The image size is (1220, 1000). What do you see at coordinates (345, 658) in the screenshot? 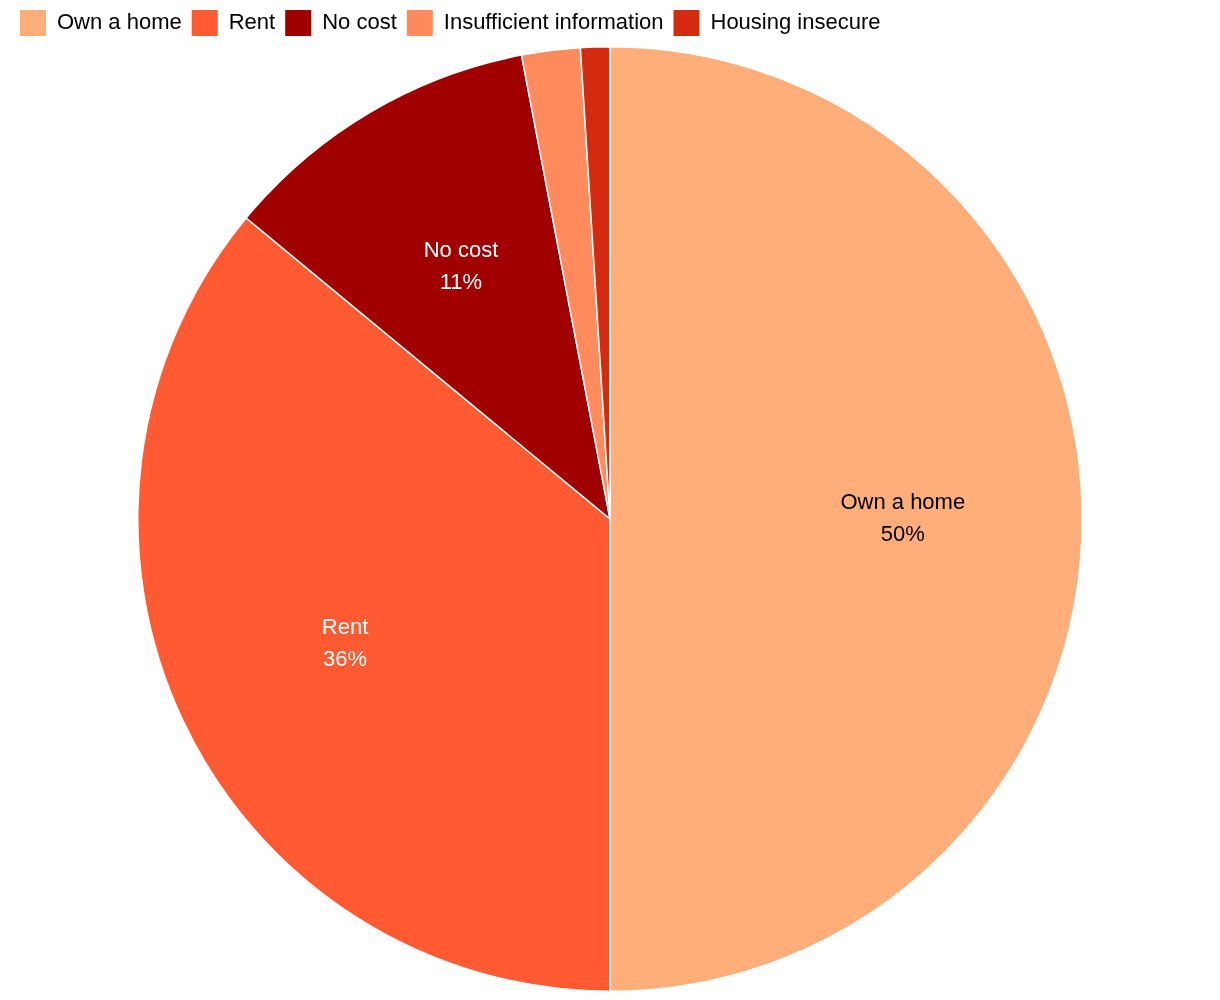
I see `data-label: 36%` at bounding box center [345, 658].